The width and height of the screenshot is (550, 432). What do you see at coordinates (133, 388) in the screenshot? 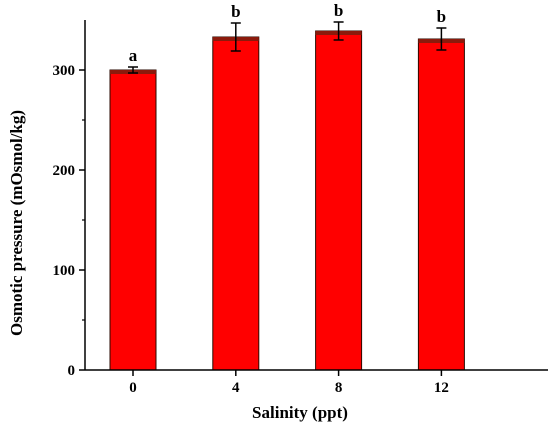
I see `x-tick-label: 0` at bounding box center [133, 388].